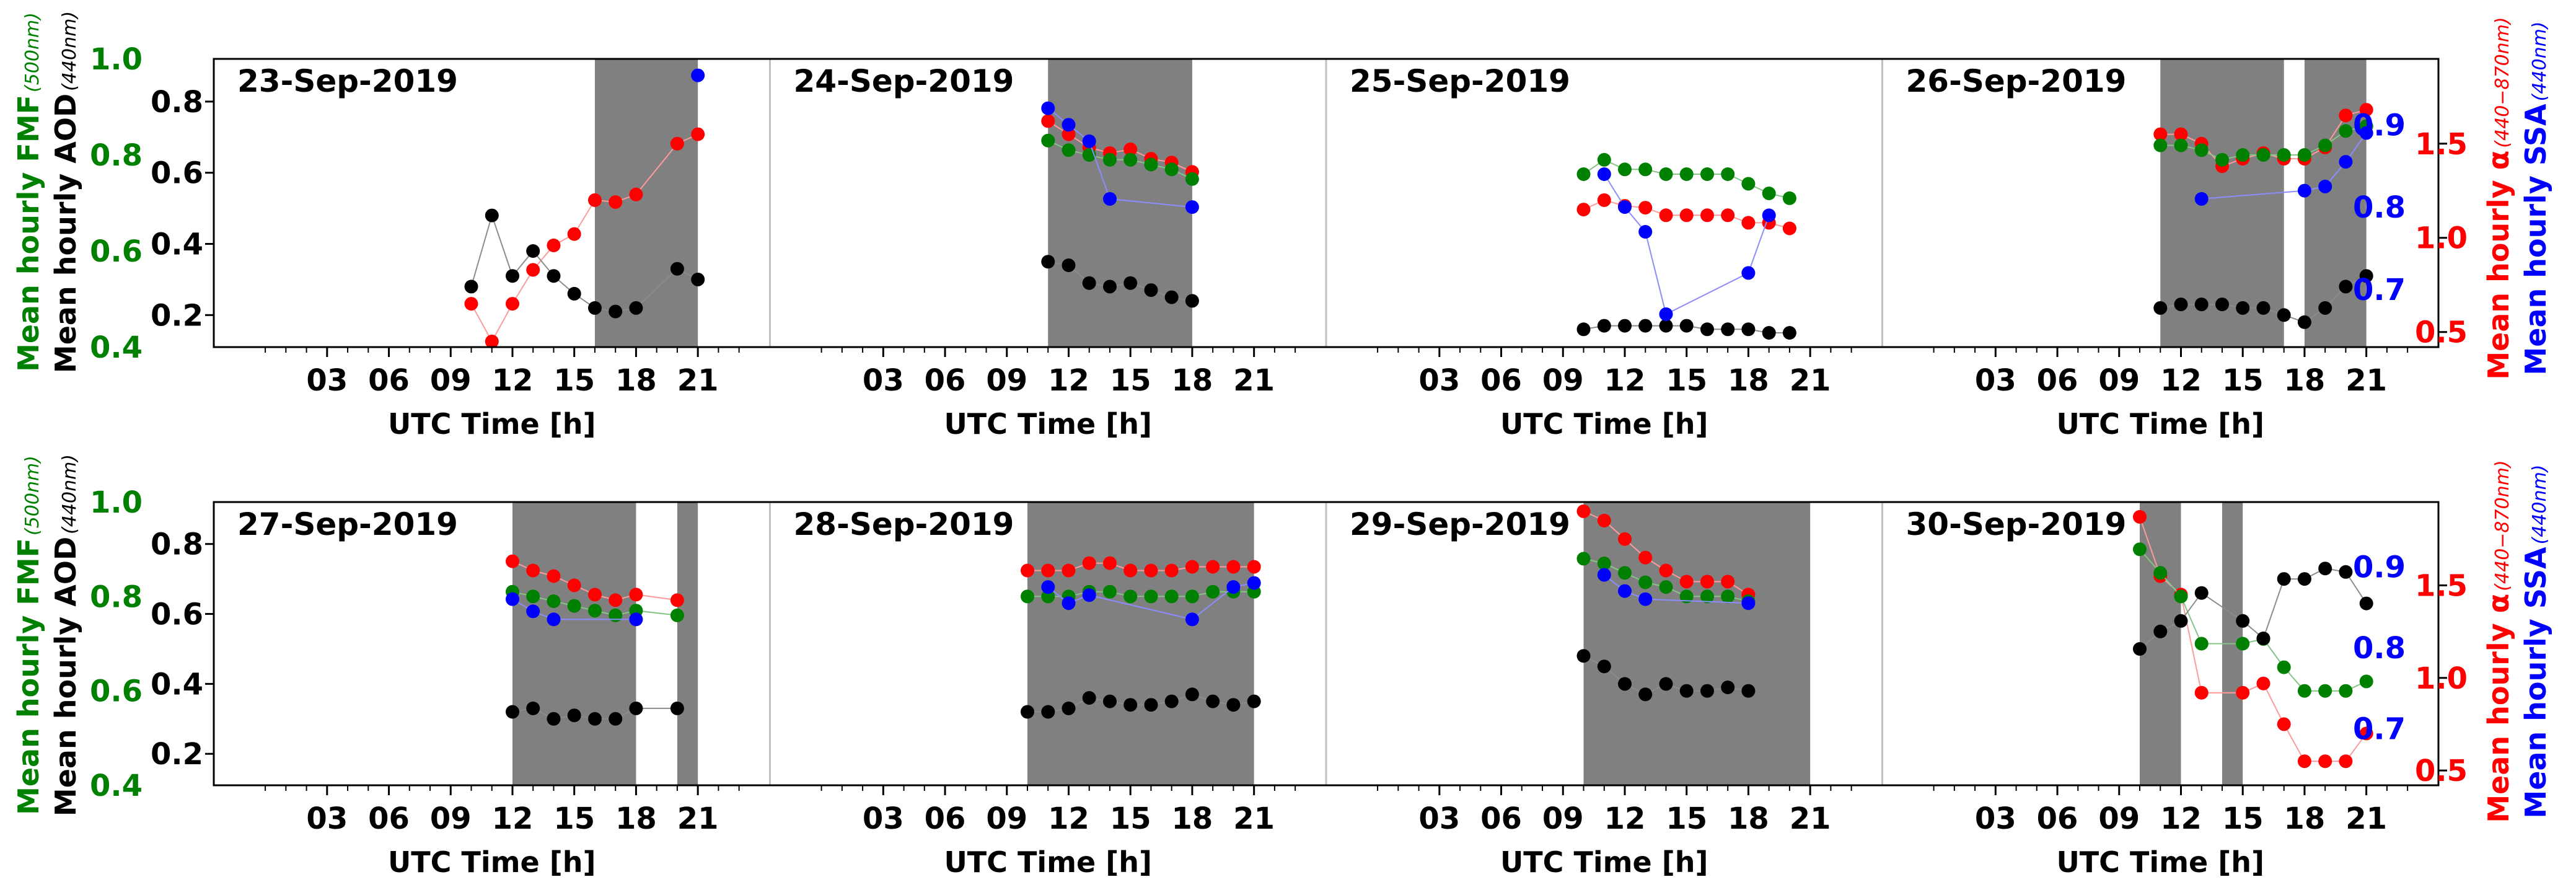 The width and height of the screenshot is (2576, 895). I want to click on panel-23-Sep-2019: 23-Sep-2019 03 06 09 12 15 18 21 UTC Time [h], so click(489, 250).